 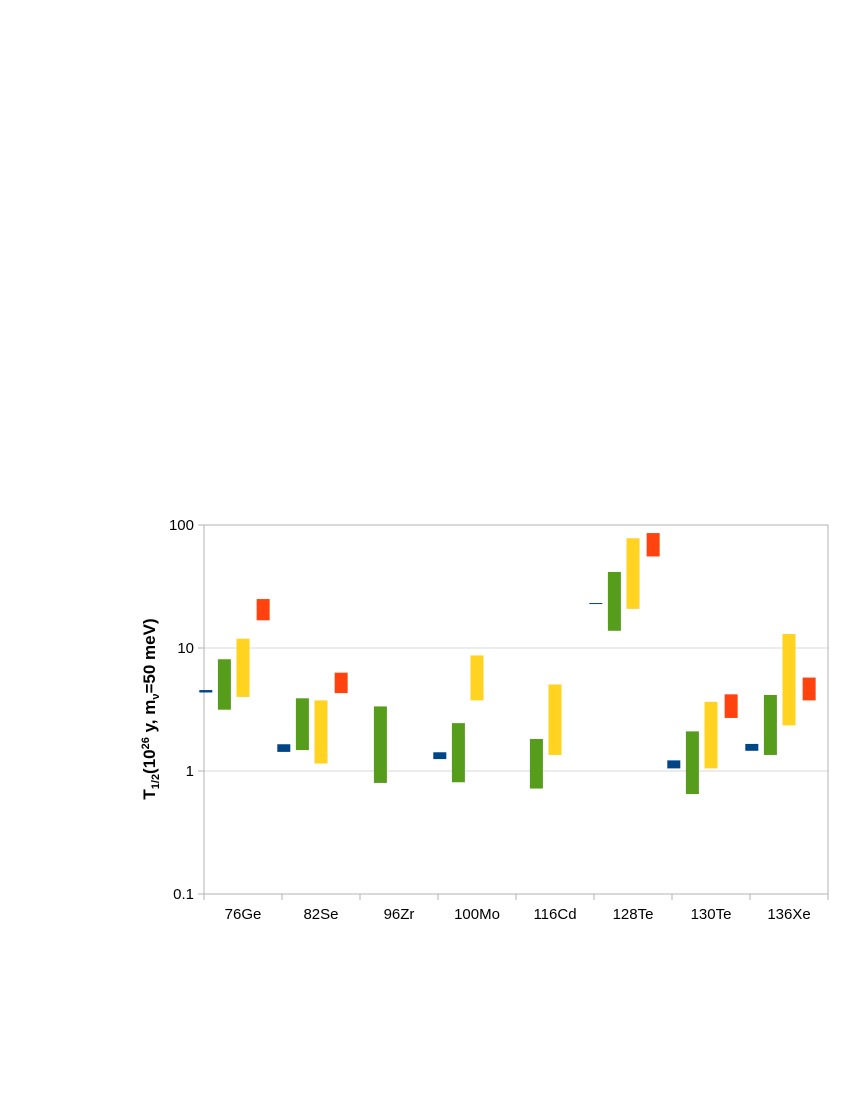 What do you see at coordinates (320, 914) in the screenshot?
I see `x-tick-label: 82Se` at bounding box center [320, 914].